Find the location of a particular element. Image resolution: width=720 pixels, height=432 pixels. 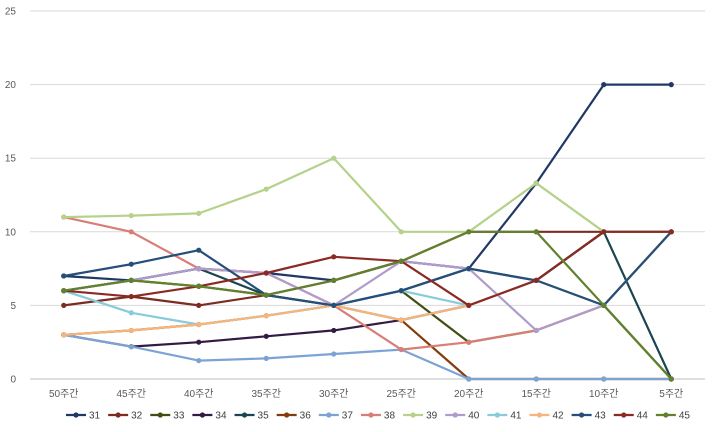

y-tick-label: 0 is located at coordinates (13, 380).